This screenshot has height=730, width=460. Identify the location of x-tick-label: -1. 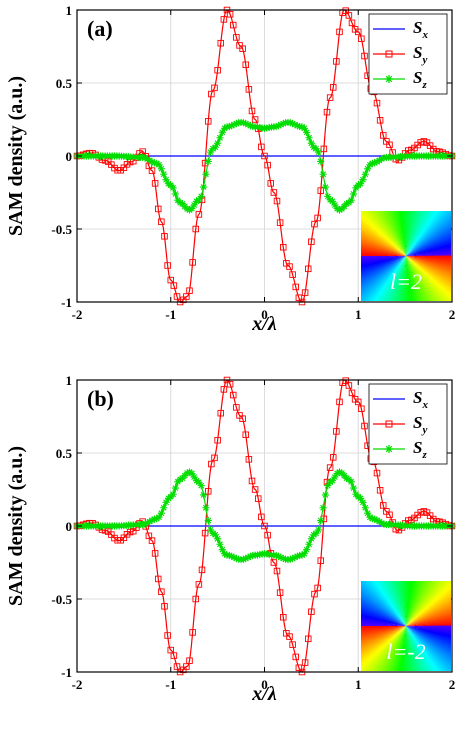
(170, 684).